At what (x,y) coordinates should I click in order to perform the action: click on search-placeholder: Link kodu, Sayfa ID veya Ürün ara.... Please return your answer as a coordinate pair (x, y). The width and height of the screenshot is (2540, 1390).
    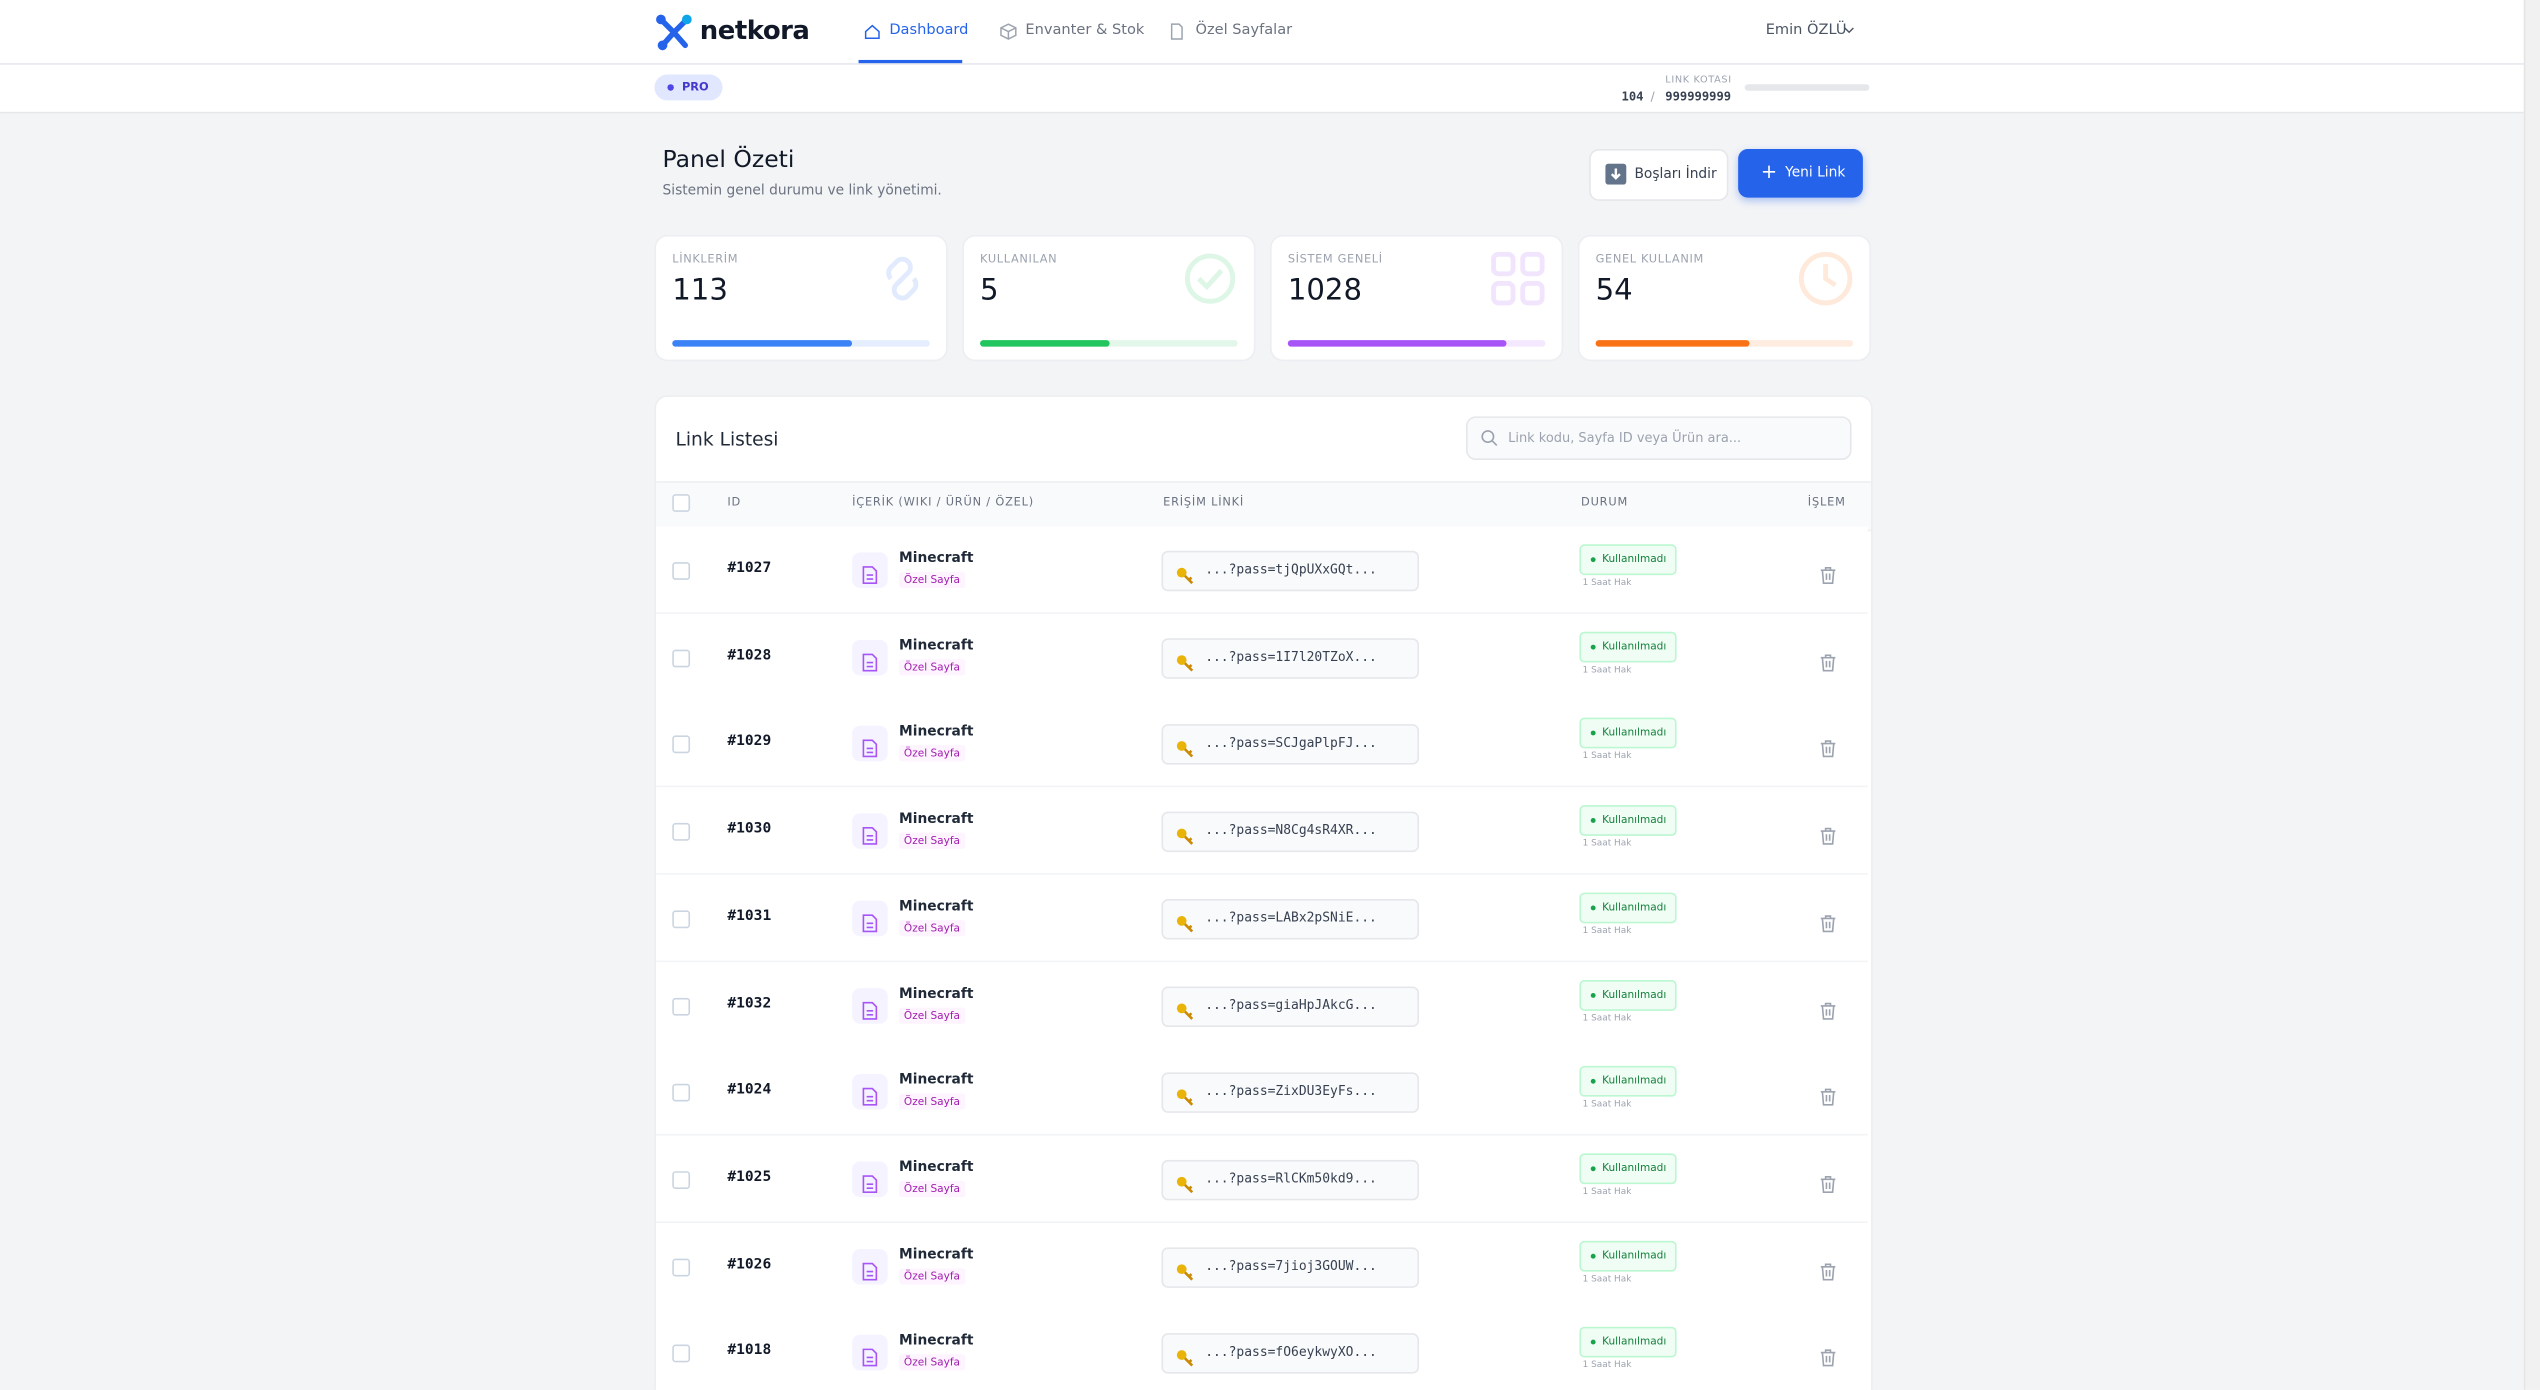
    Looking at the image, I should click on (1625, 438).